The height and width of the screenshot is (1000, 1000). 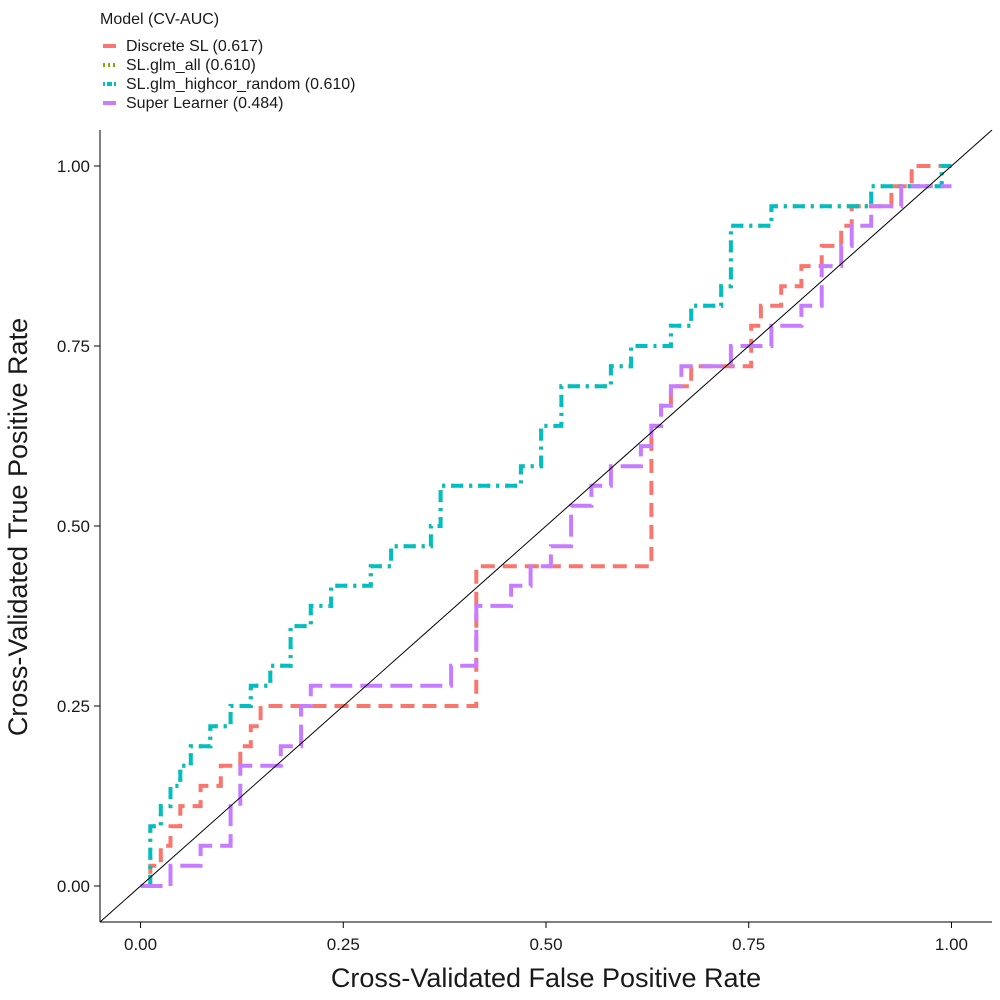 I want to click on legend-title: Model (CV-AUC), so click(x=159, y=19).